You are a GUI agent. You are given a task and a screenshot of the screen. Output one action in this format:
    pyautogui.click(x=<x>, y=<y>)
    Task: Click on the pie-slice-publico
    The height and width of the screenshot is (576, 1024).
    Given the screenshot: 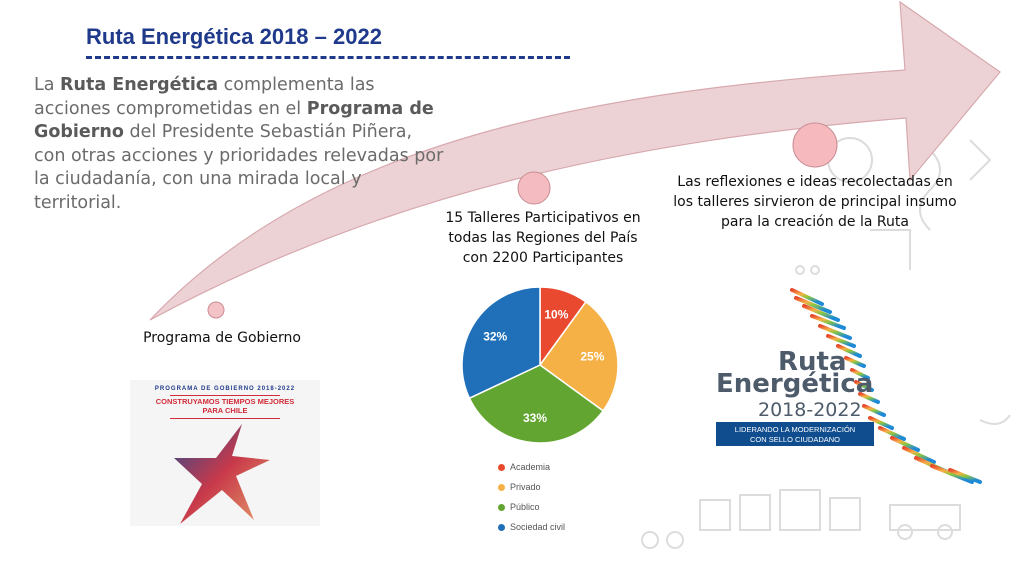 What is the action you would take?
    pyautogui.click(x=536, y=404)
    